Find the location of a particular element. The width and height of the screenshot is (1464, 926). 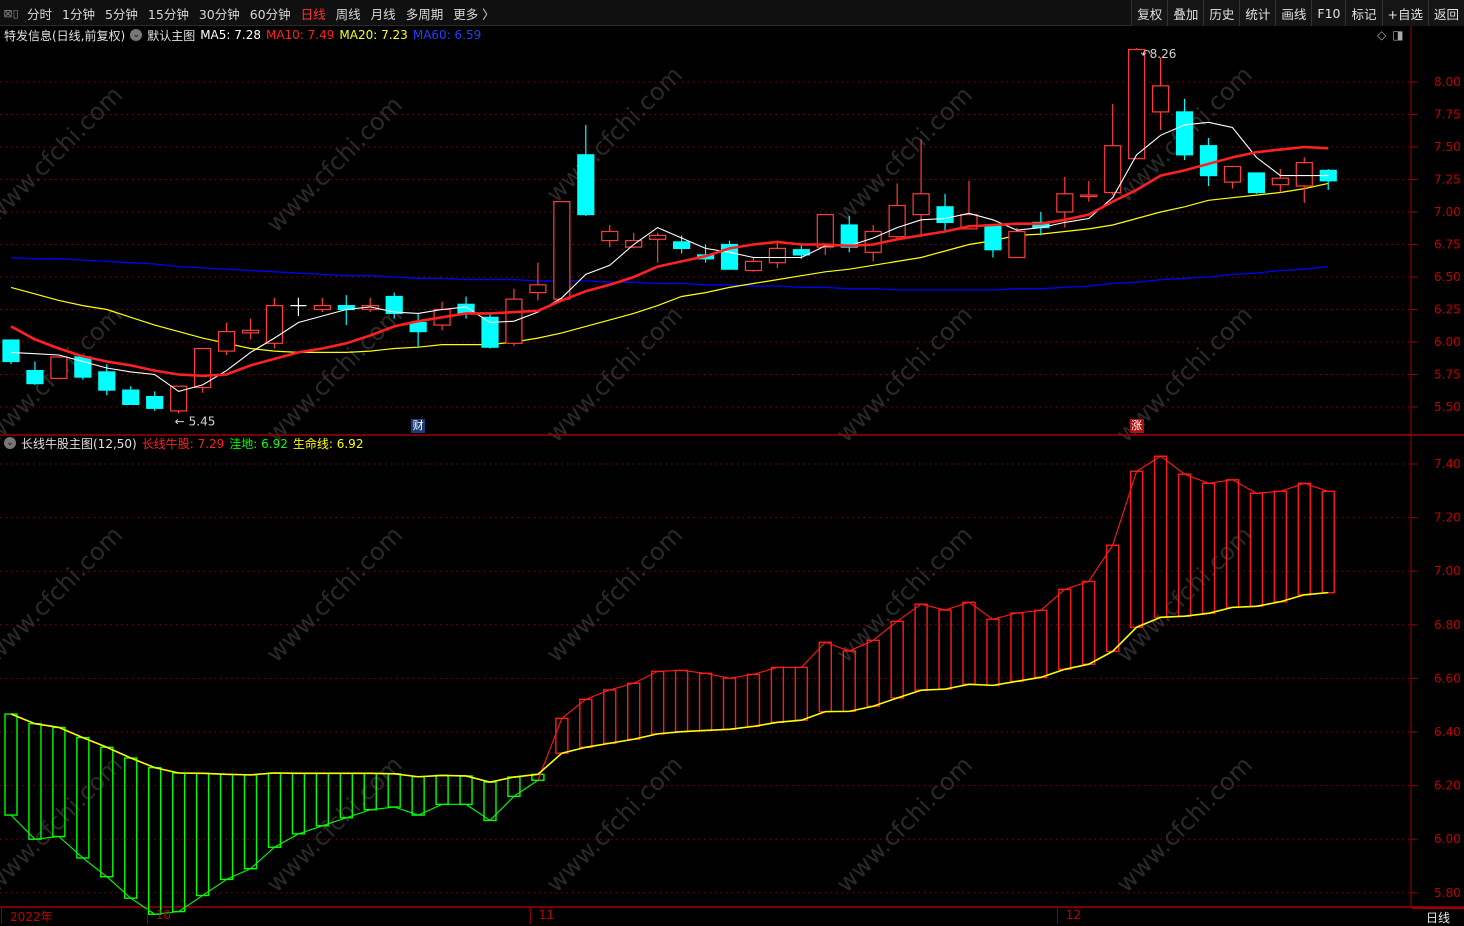

toolbar-button: 复权 is located at coordinates (1149, 13).